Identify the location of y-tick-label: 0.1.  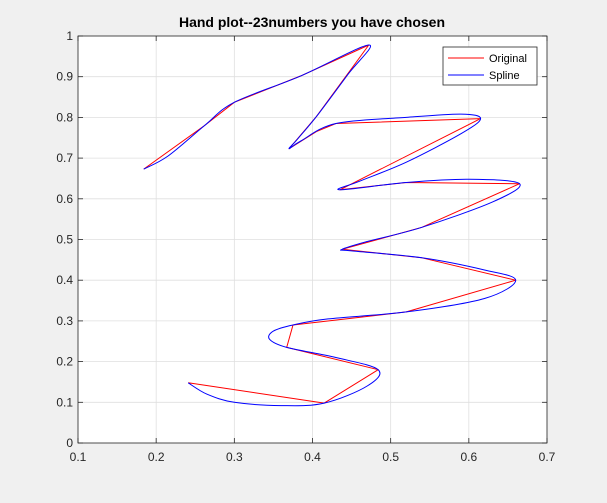
(64, 402).